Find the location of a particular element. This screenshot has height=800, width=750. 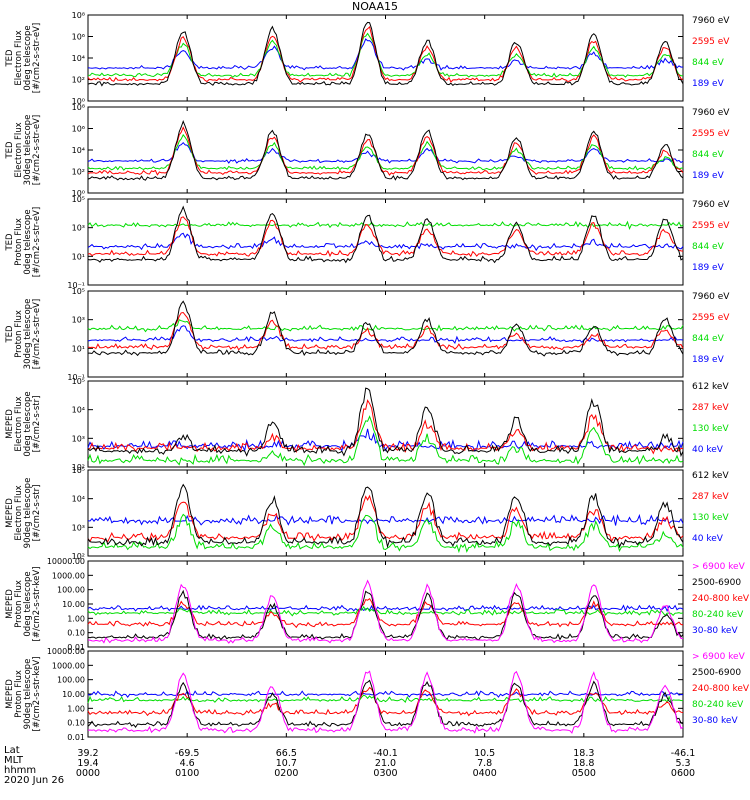

x-hhmm-label: 0500 is located at coordinates (584, 773).